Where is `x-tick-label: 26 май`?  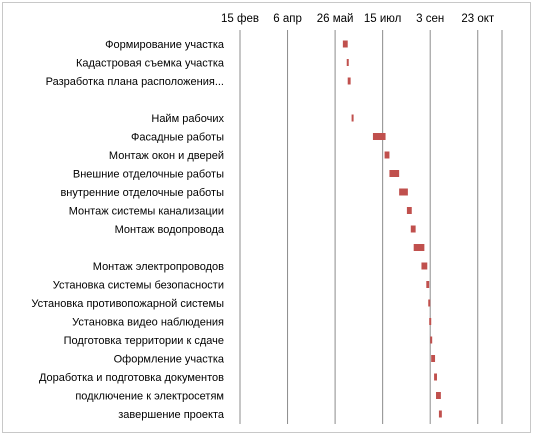
x-tick-label: 26 май is located at coordinates (335, 19).